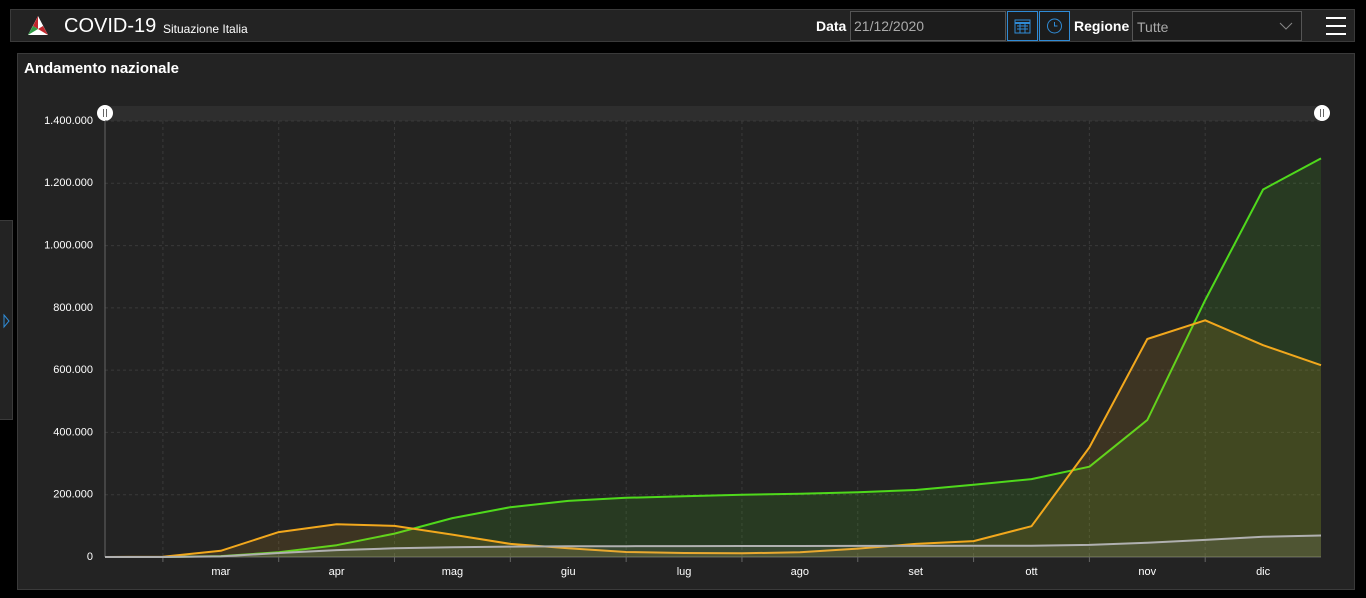  Describe the element at coordinates (928, 26) in the screenshot. I see `date-input: 21/12/2020` at that location.